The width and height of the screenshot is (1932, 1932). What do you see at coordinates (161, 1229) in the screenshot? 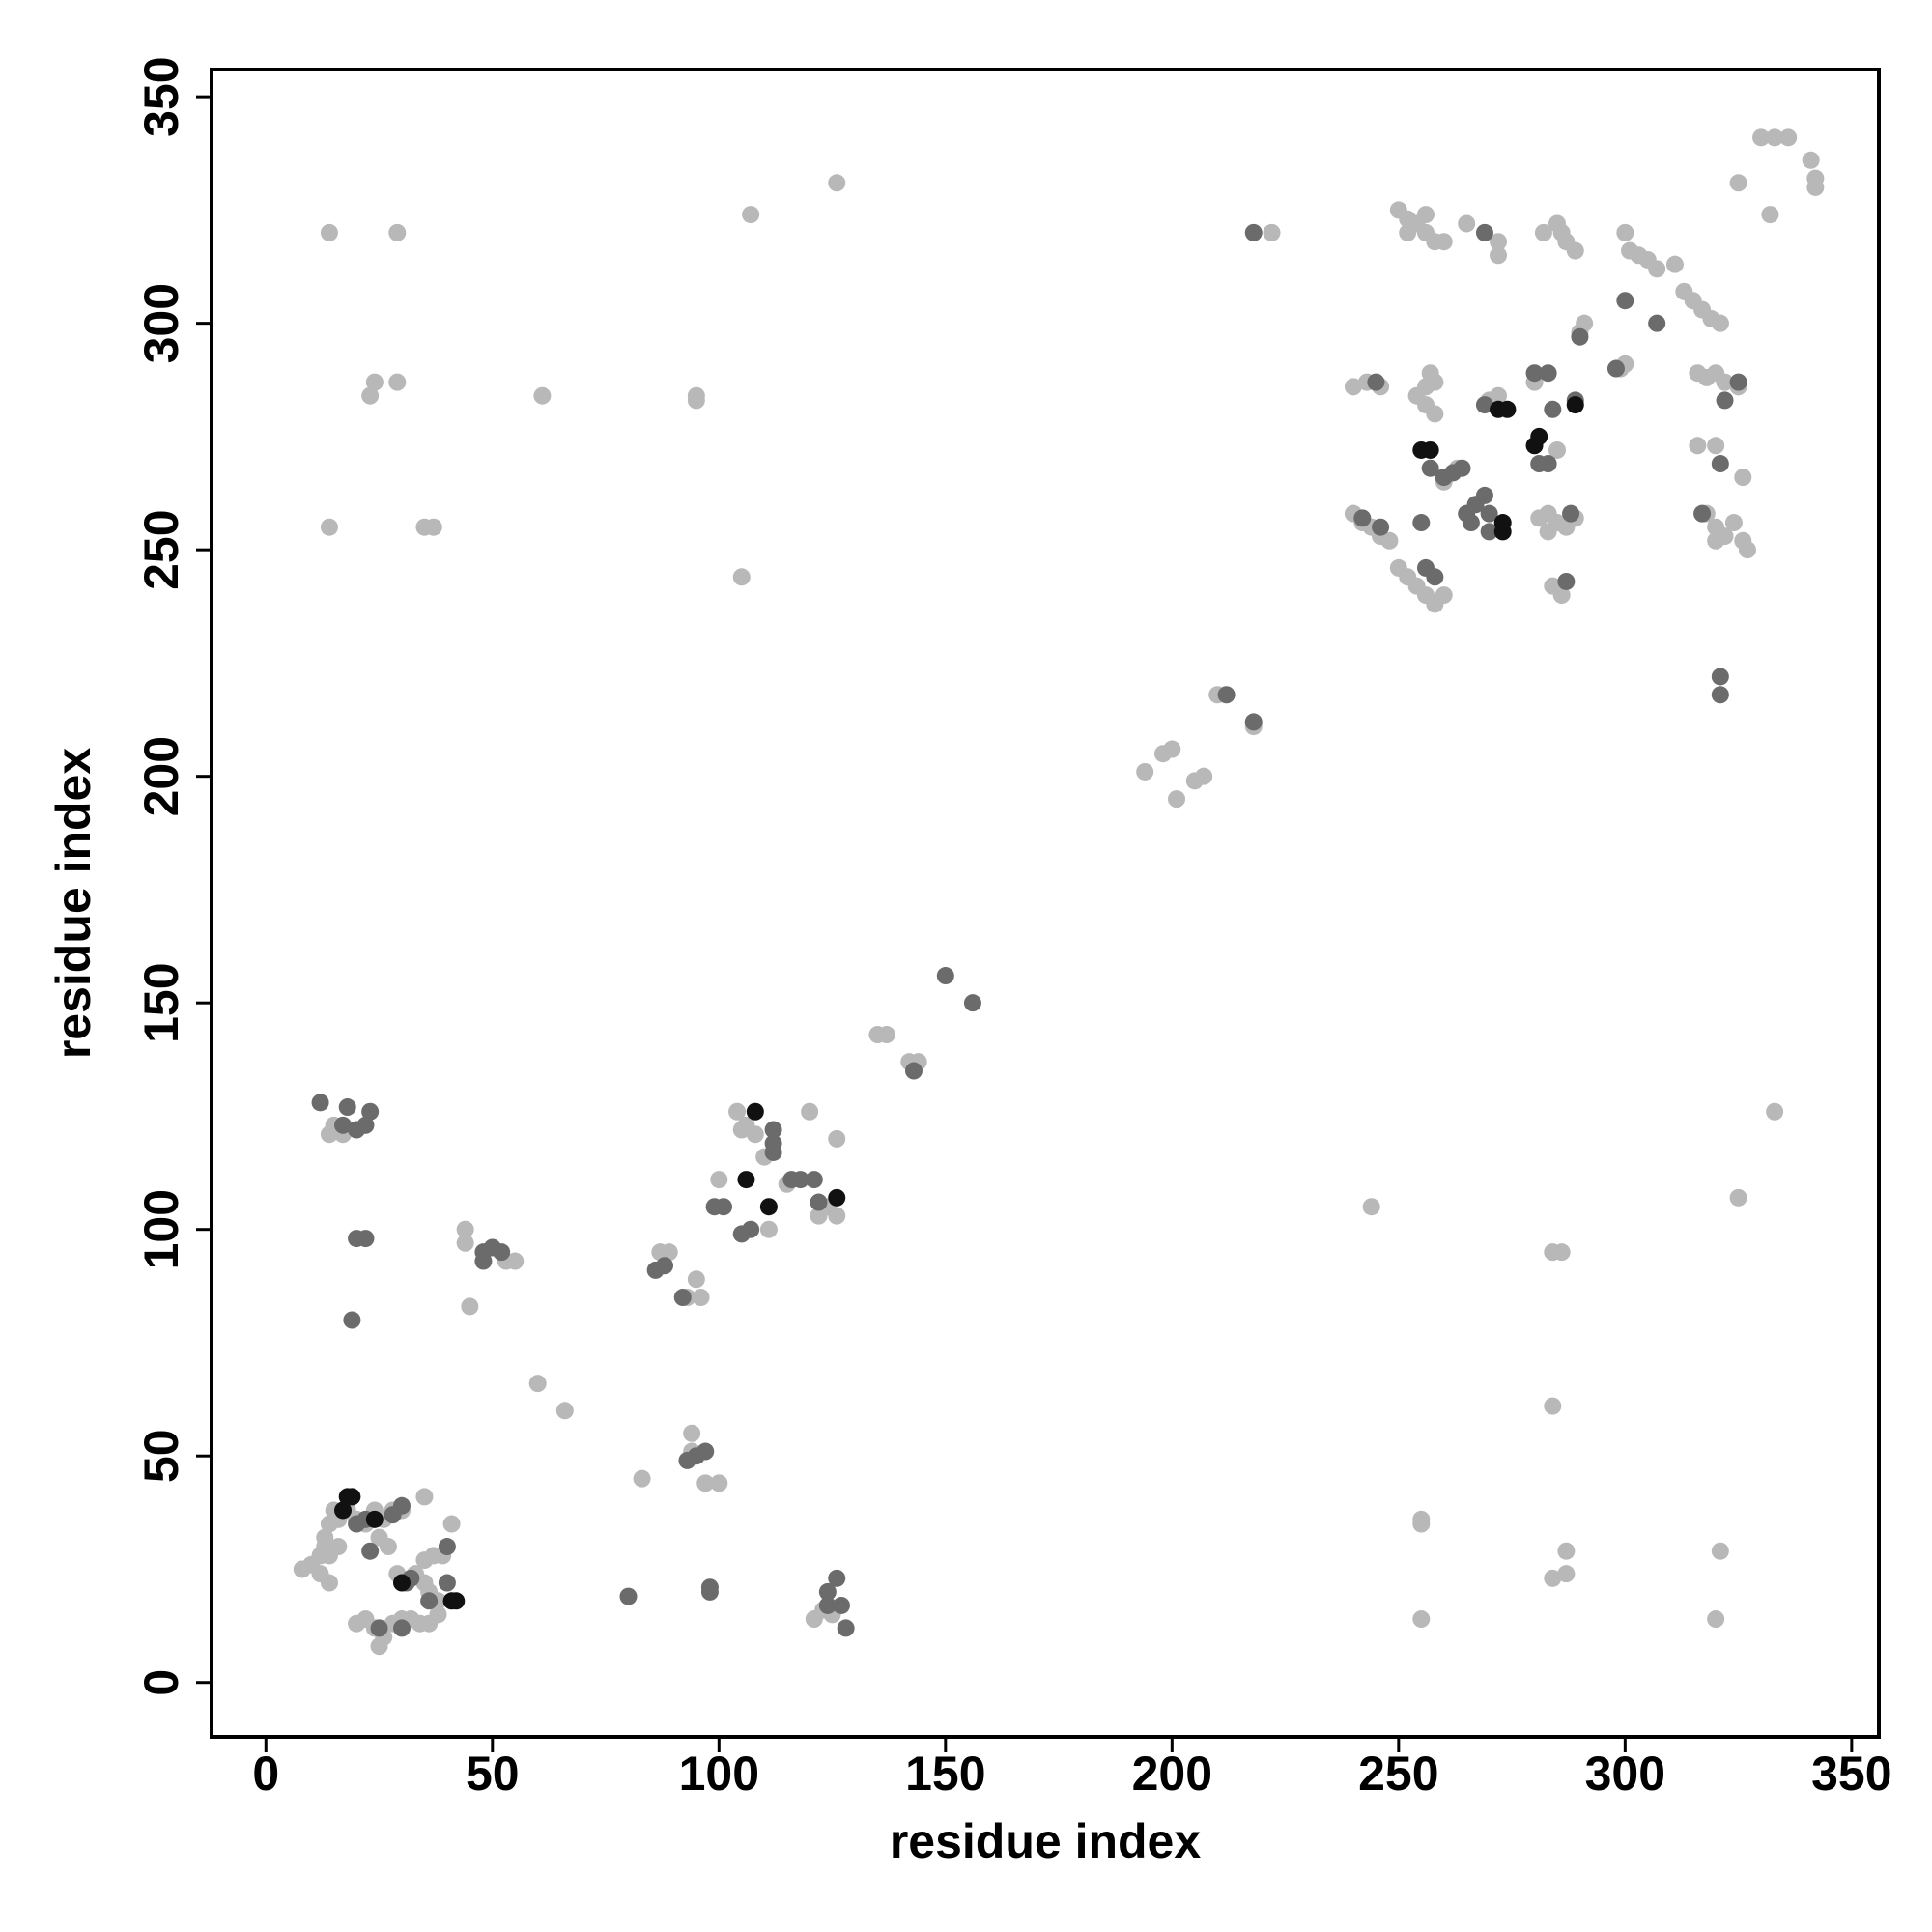
I see `y-tick-label: 100` at bounding box center [161, 1229].